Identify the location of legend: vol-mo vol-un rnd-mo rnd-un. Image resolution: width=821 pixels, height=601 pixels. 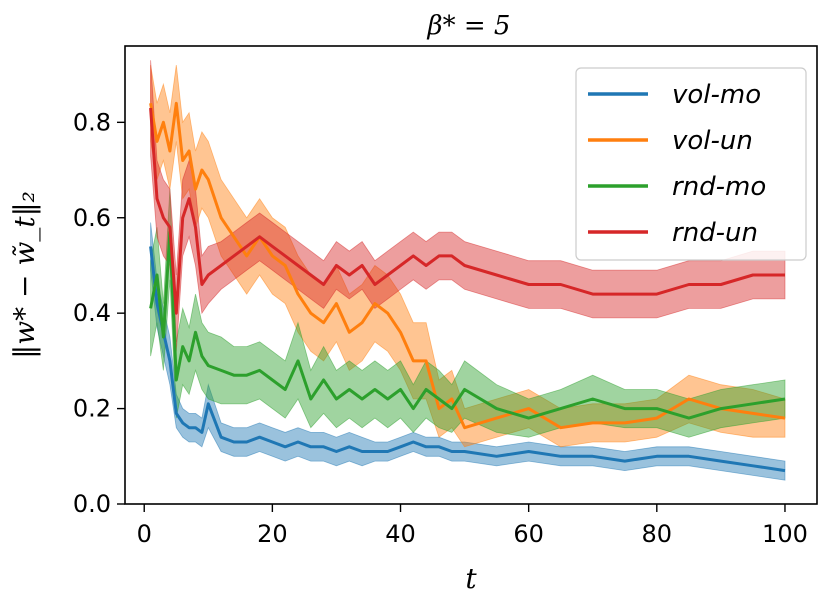
(691, 164).